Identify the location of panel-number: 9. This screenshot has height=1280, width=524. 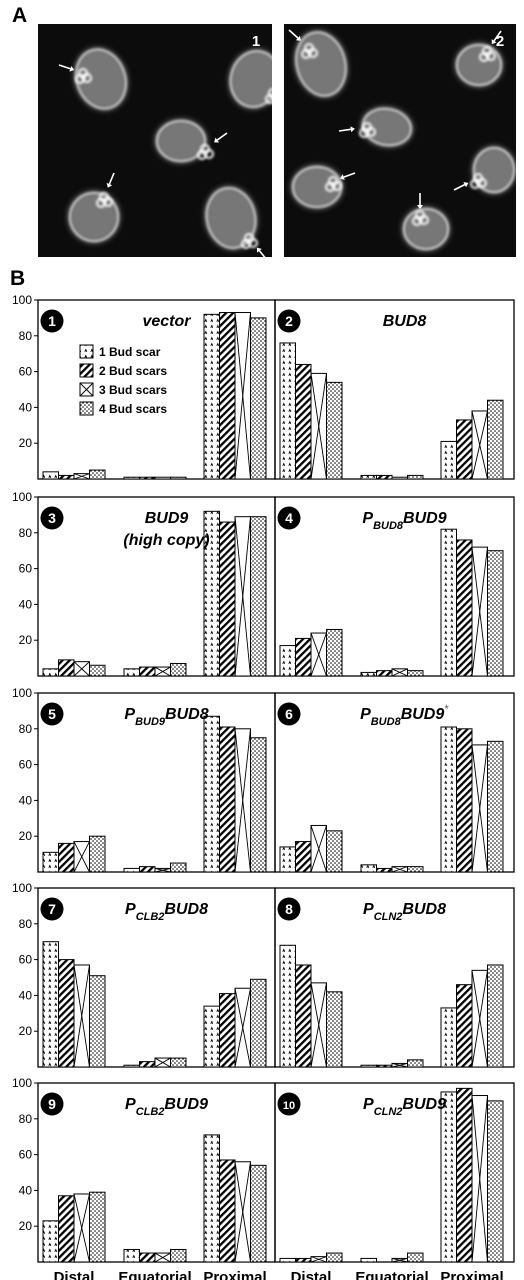
(52, 1104).